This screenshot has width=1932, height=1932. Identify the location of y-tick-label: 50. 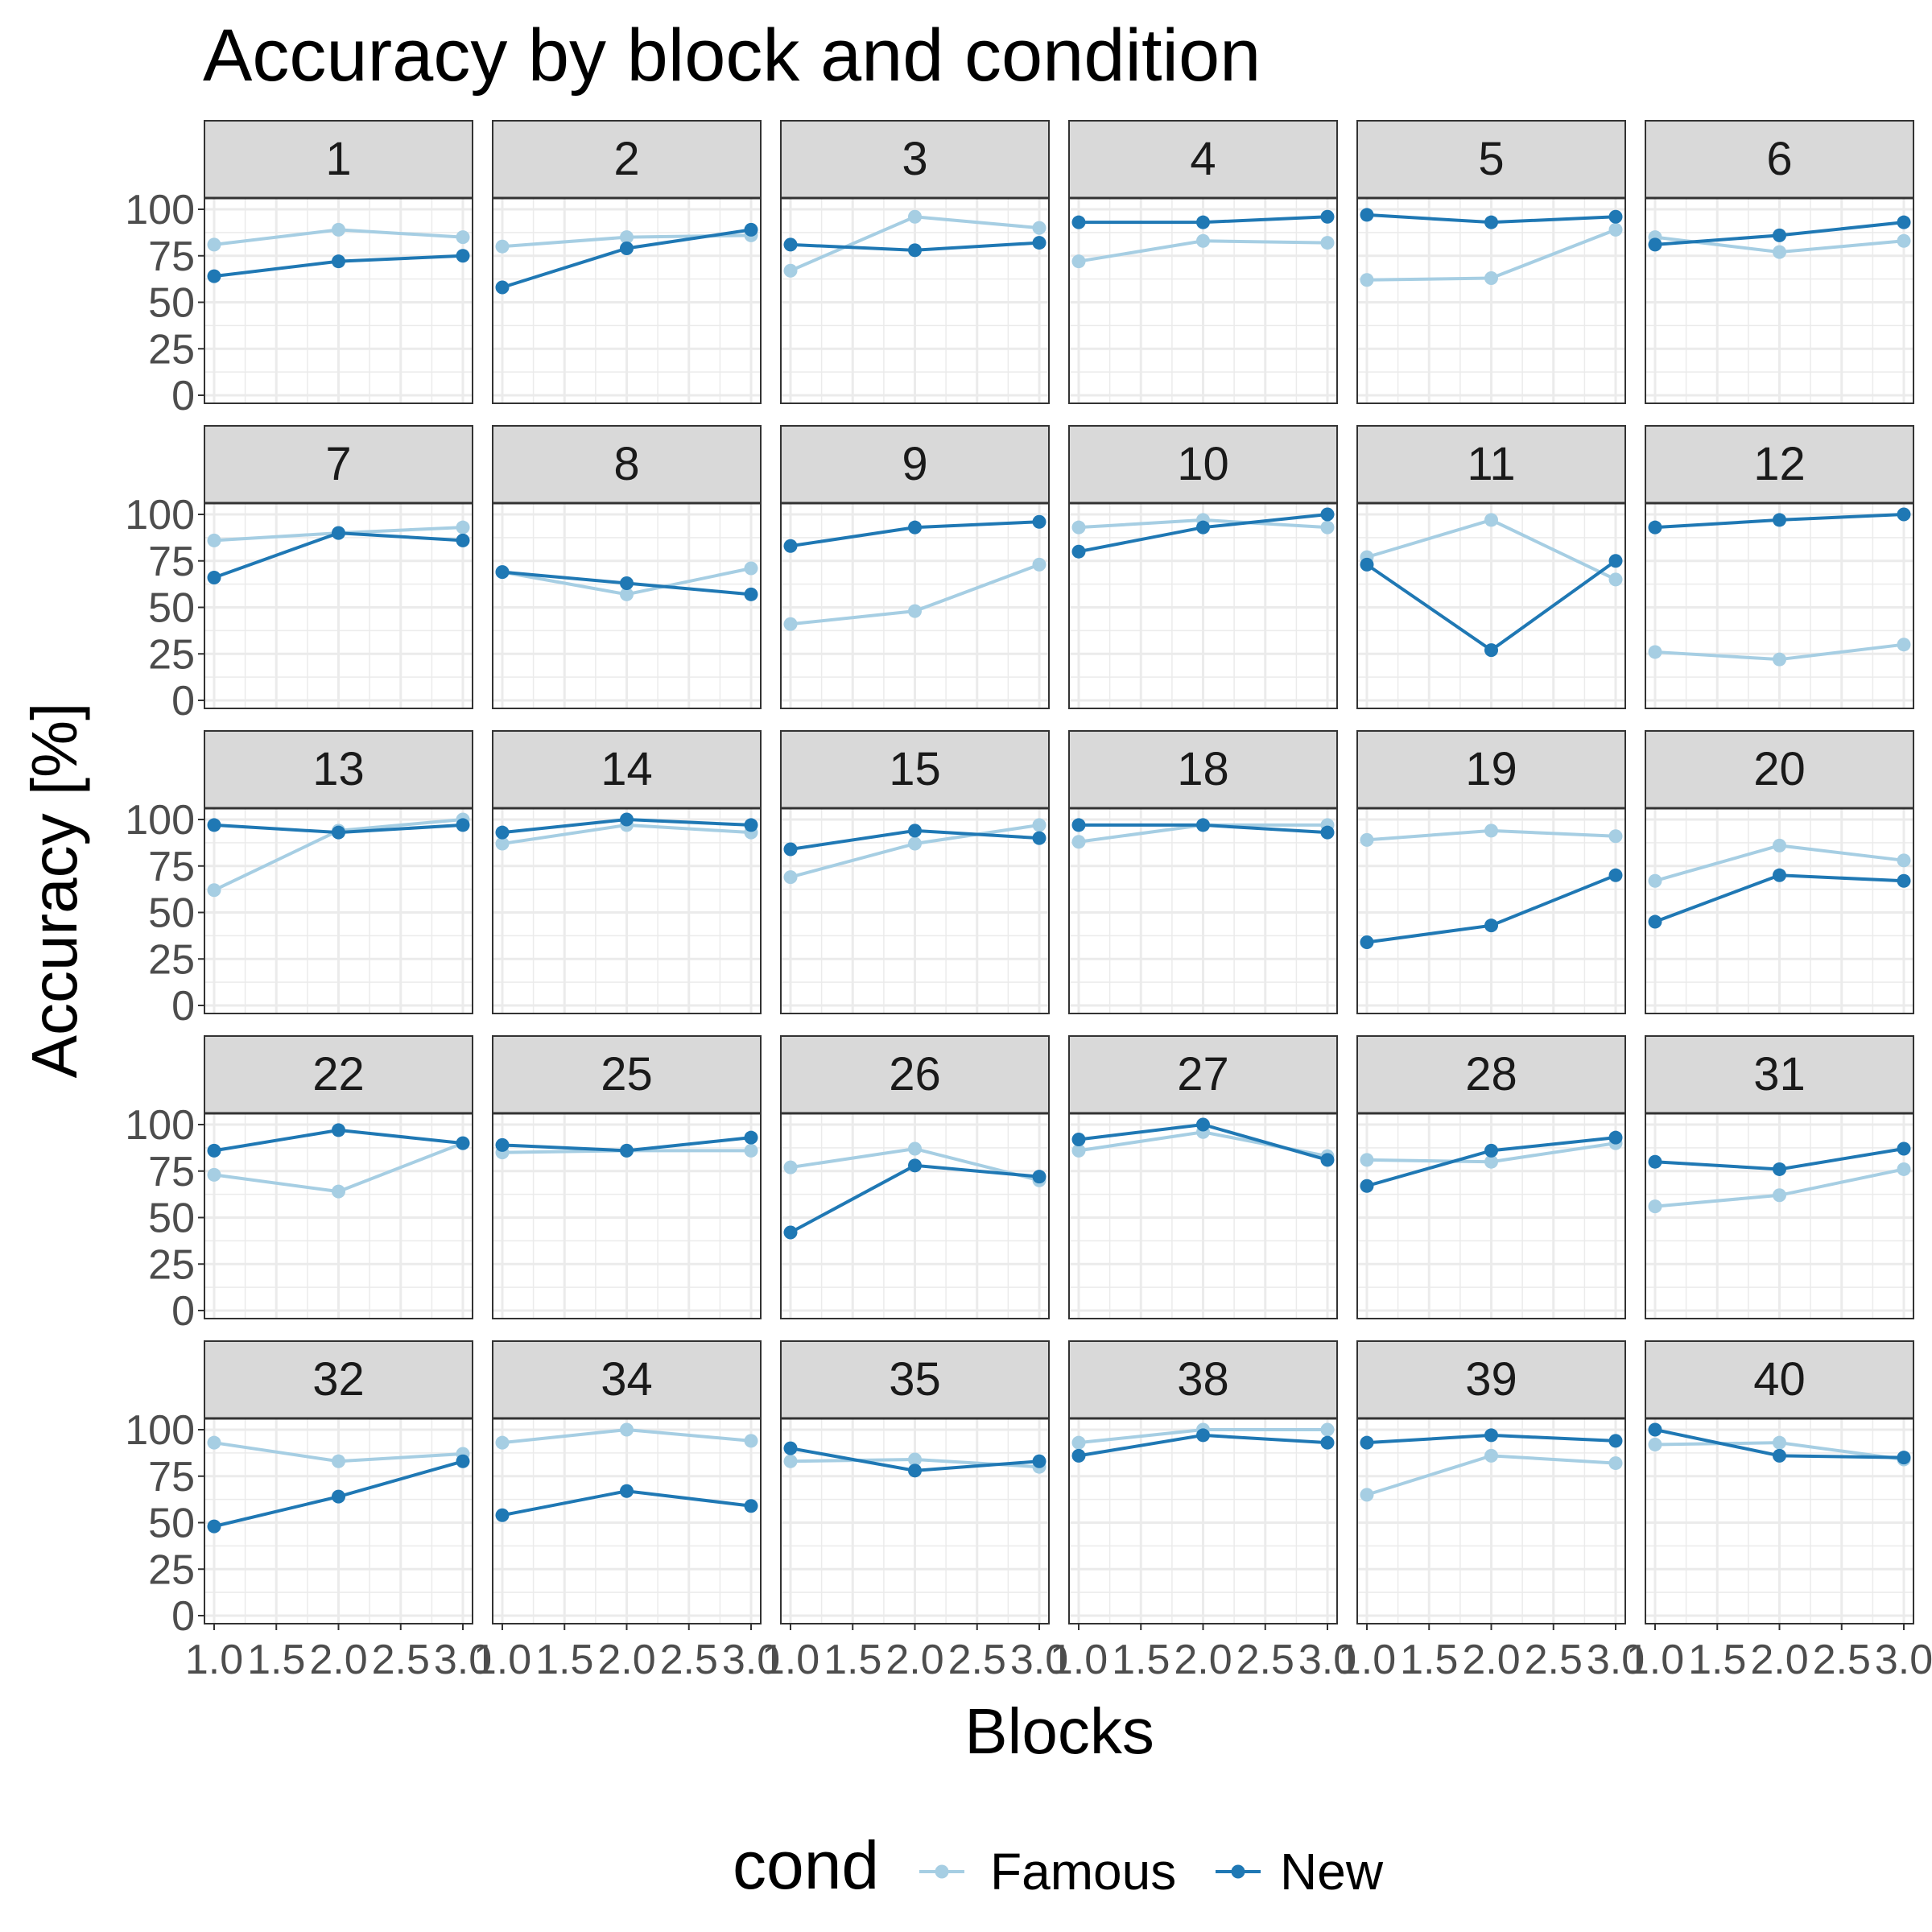
(171, 1218).